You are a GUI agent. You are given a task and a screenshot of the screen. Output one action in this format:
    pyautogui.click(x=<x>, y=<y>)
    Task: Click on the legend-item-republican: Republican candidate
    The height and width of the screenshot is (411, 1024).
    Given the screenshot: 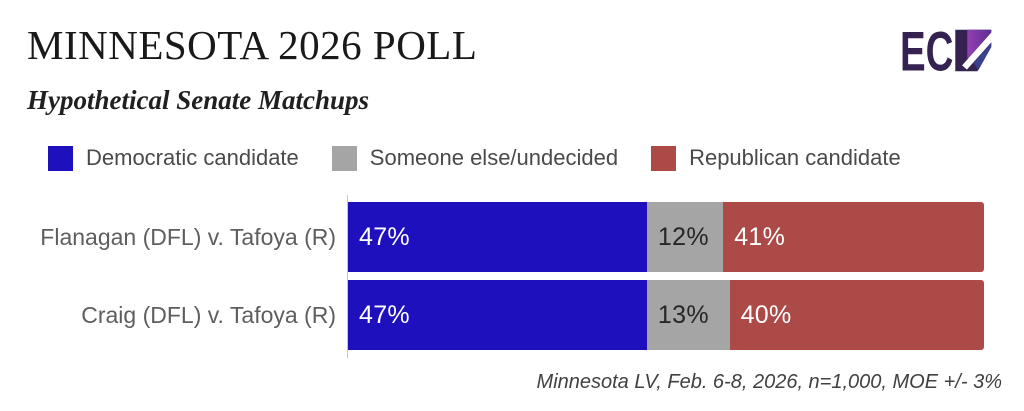 What is the action you would take?
    pyautogui.click(x=776, y=158)
    